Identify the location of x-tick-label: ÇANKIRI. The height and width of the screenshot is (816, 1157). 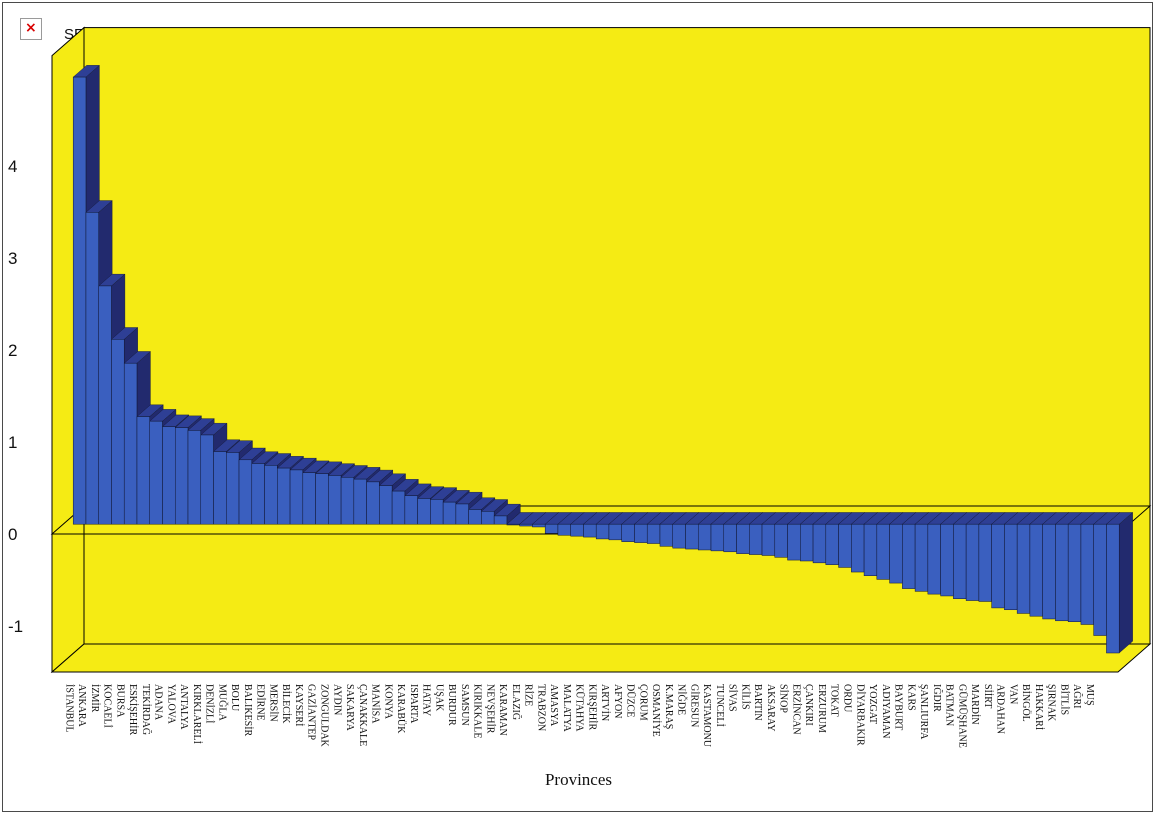
(808, 705).